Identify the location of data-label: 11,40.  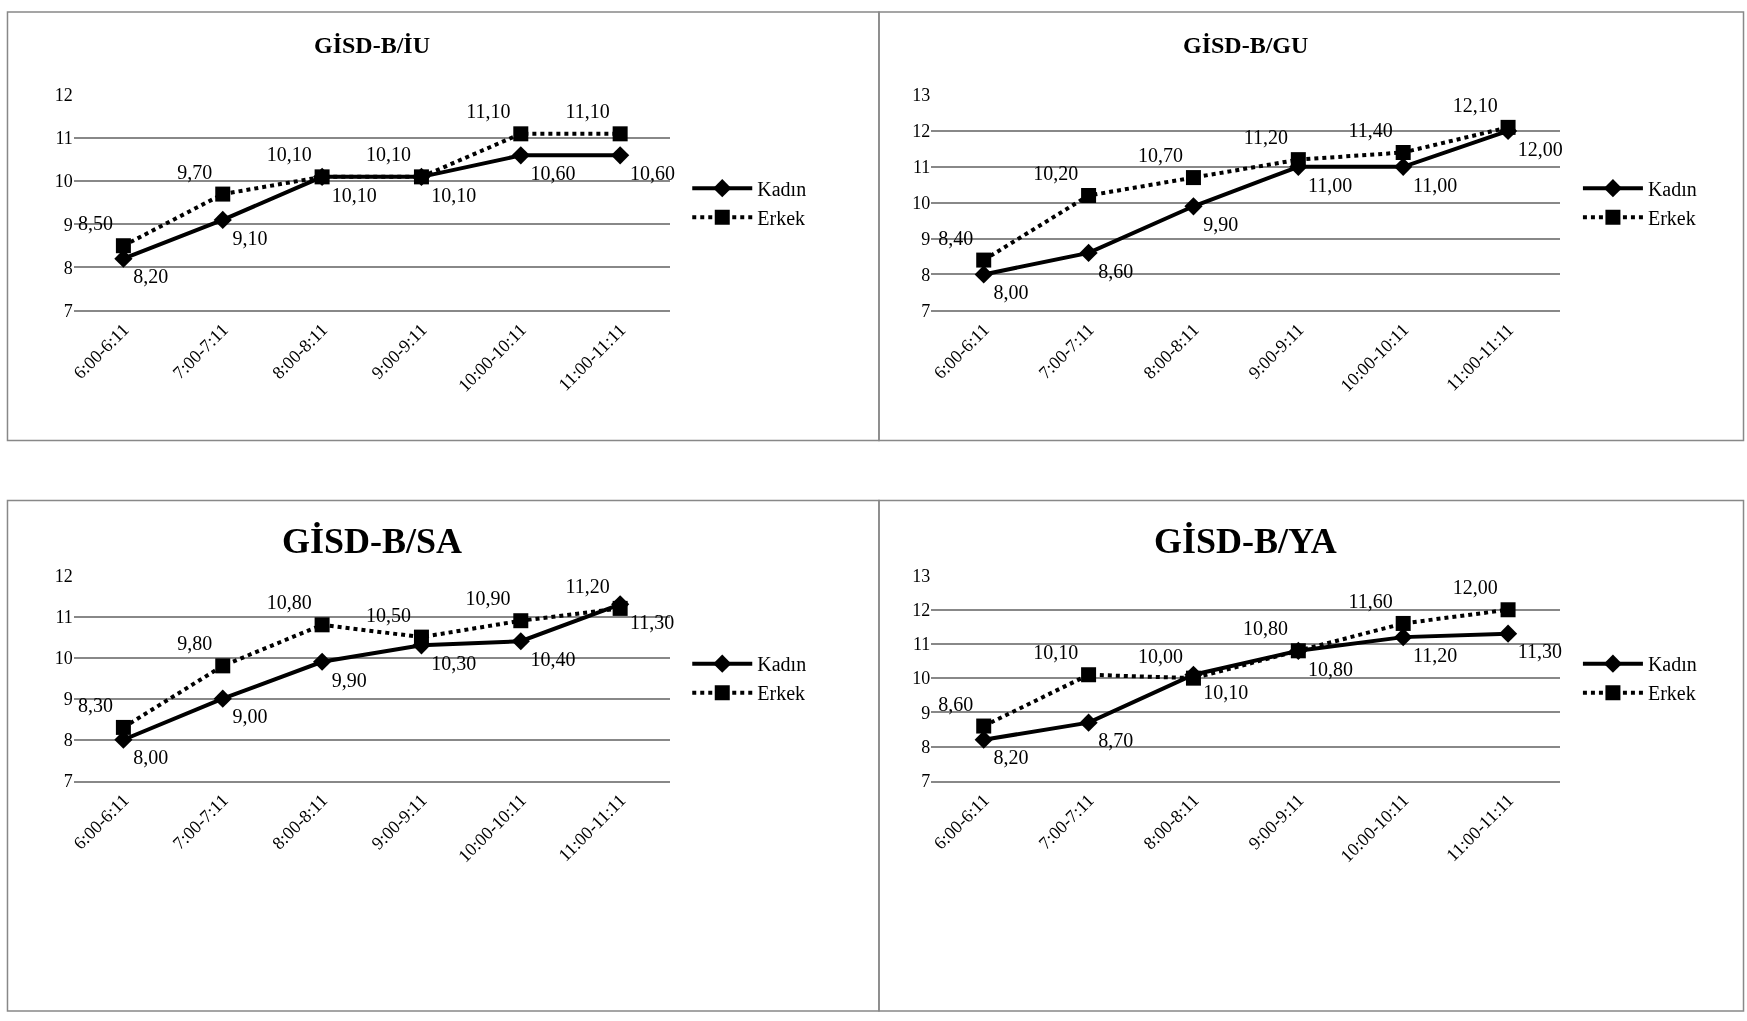
(1370, 130).